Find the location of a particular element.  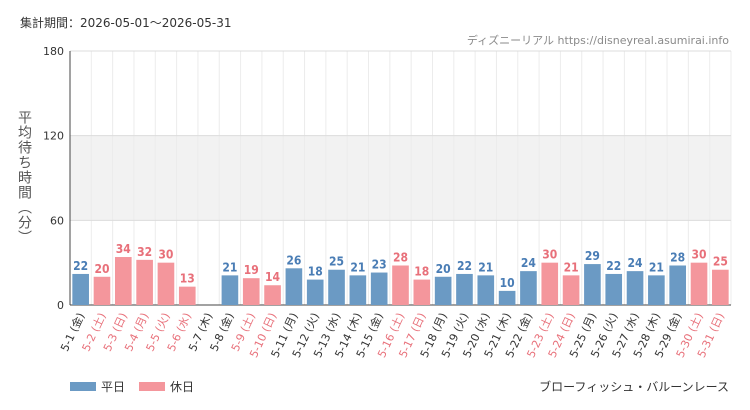

legend-swatch-holiday is located at coordinates (152, 386).